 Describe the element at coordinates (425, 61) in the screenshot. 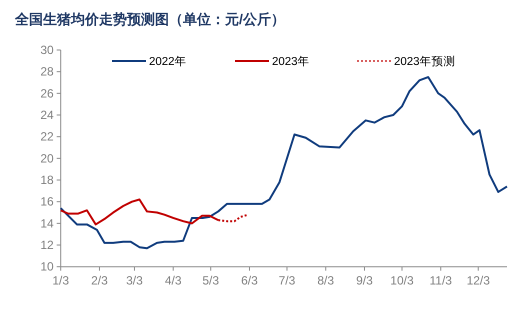

I see `legend-label: 2023年预测` at that location.